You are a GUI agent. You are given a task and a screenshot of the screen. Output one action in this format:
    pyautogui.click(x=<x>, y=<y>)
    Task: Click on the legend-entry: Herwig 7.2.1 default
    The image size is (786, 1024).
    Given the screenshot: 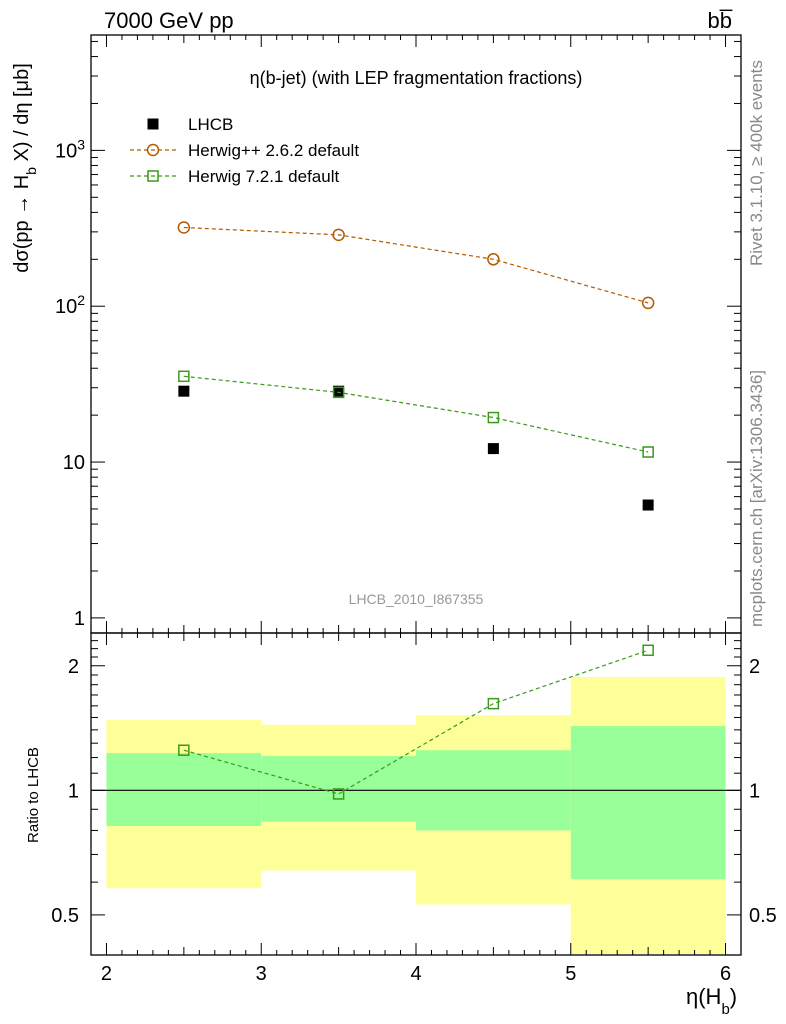 What is the action you would take?
    pyautogui.click(x=234, y=176)
    